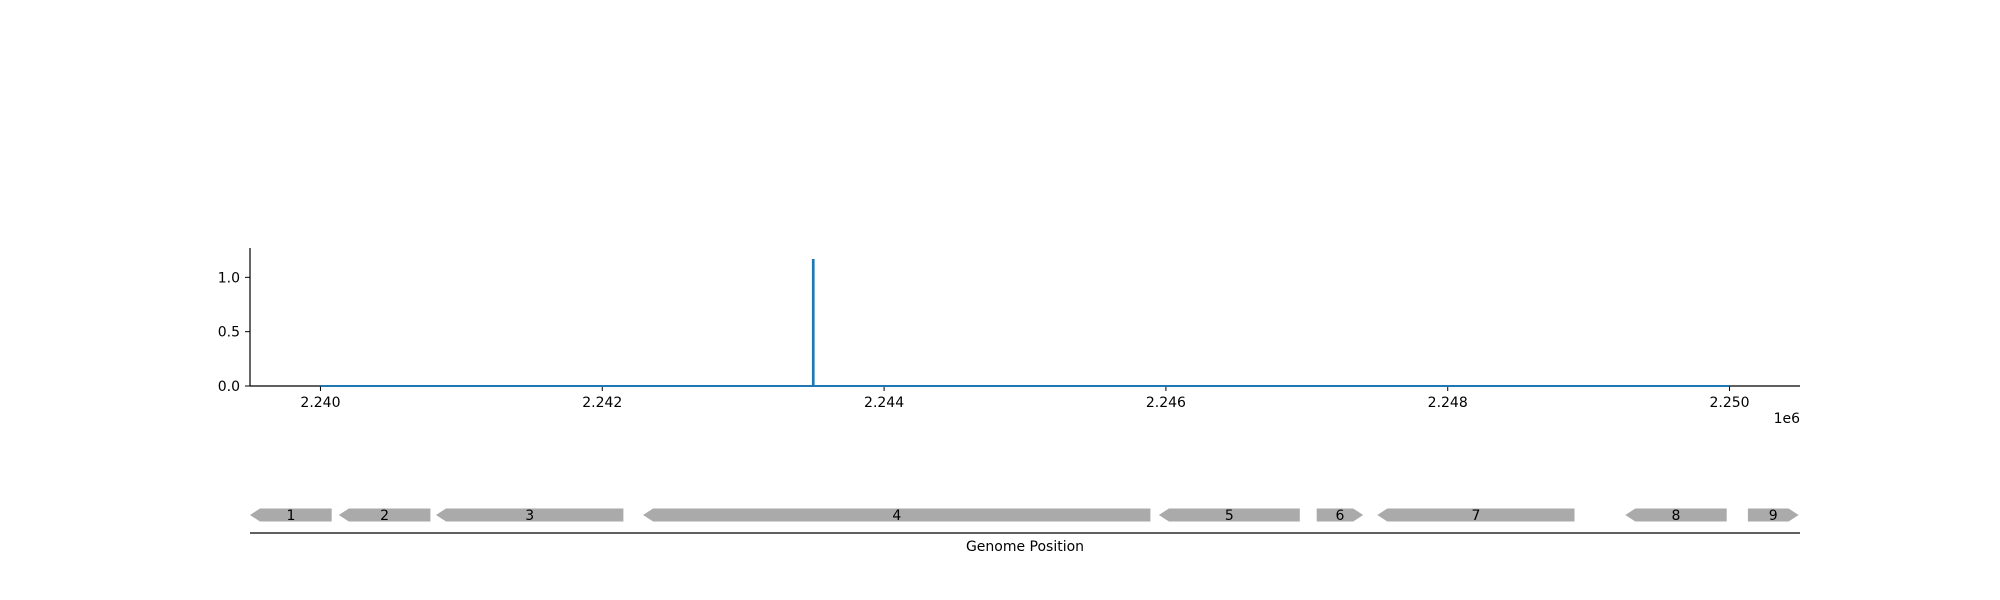 The image size is (2000, 600). I want to click on x-tick-label: 2.242, so click(602, 403).